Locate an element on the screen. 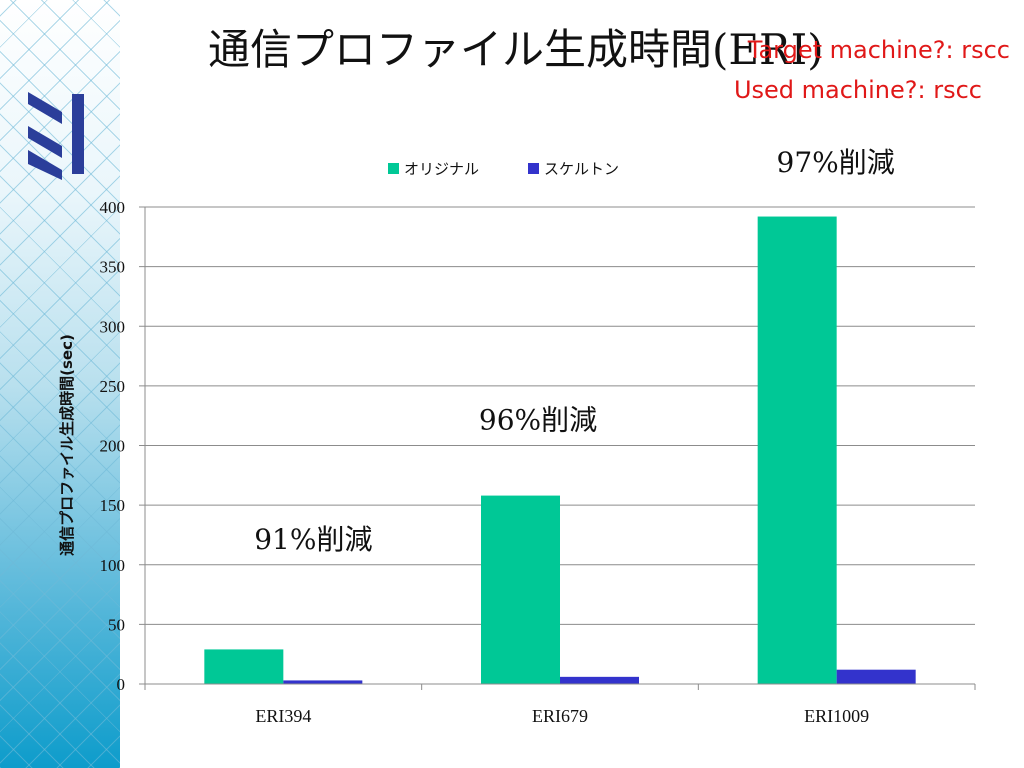  y-axis-label: 通信プロファイル生成時間(sec) is located at coordinates (67, 445).